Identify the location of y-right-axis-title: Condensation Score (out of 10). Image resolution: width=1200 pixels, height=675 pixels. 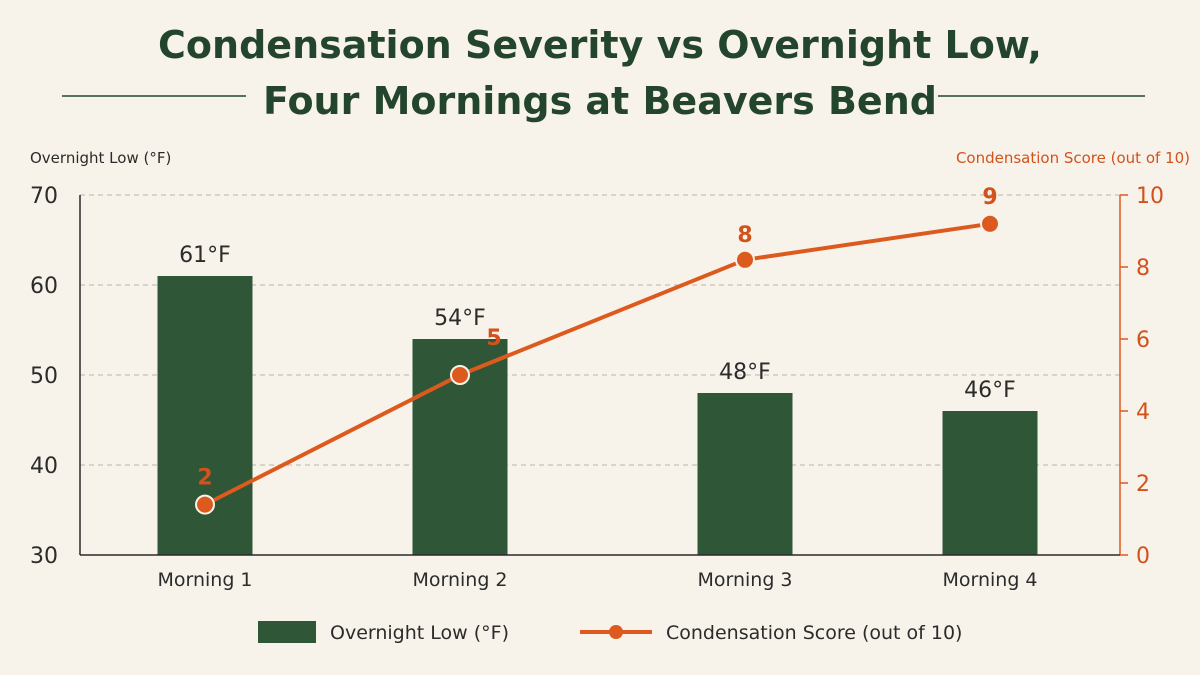
(1073, 158).